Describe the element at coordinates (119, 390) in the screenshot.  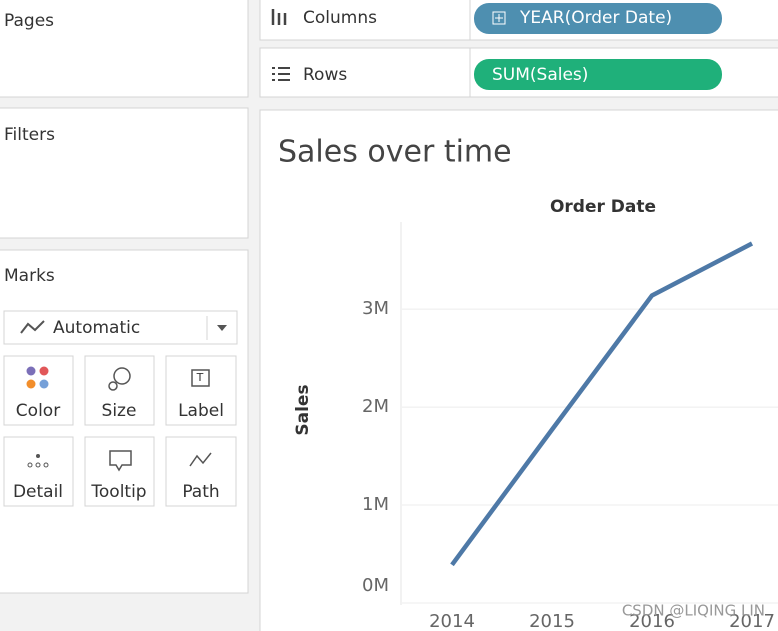
I see `size-button` at that location.